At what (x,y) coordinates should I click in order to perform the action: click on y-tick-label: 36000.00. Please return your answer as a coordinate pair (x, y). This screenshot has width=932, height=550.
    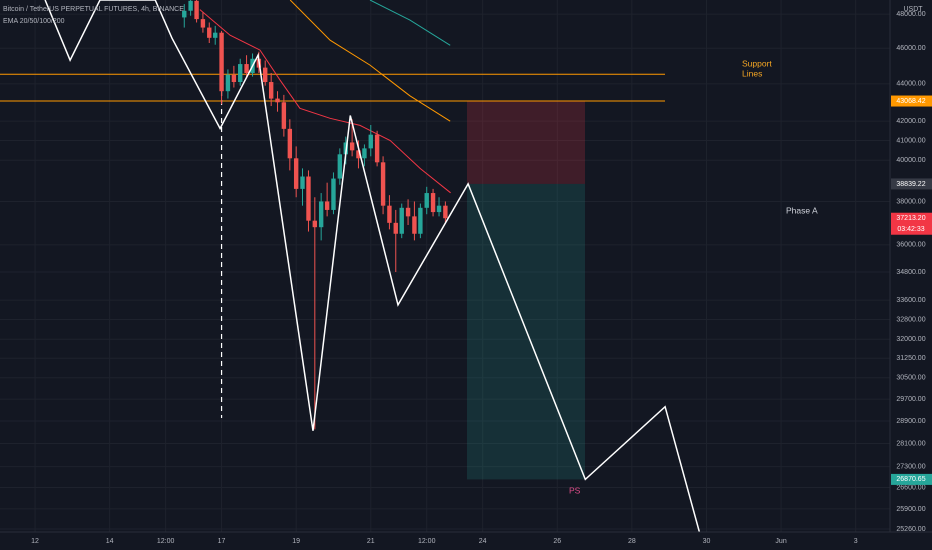
    Looking at the image, I should click on (910, 245).